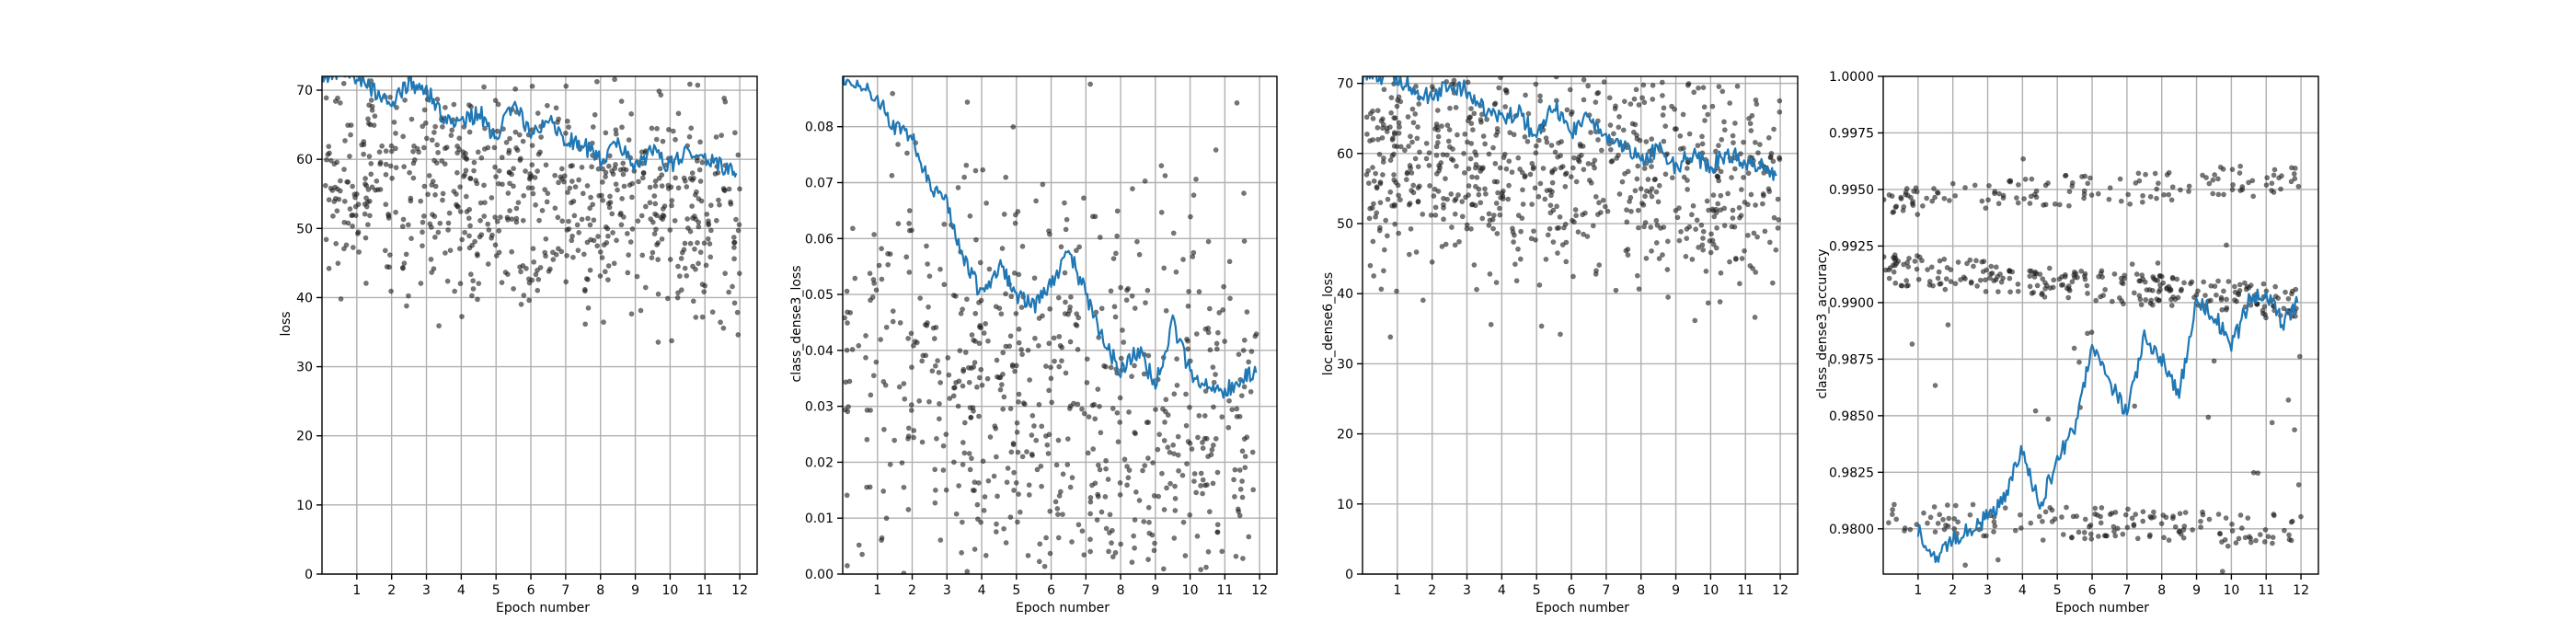 This screenshot has height=644, width=2576. What do you see at coordinates (356, 590) in the screenshot?
I see `x-tick-label: 1` at bounding box center [356, 590].